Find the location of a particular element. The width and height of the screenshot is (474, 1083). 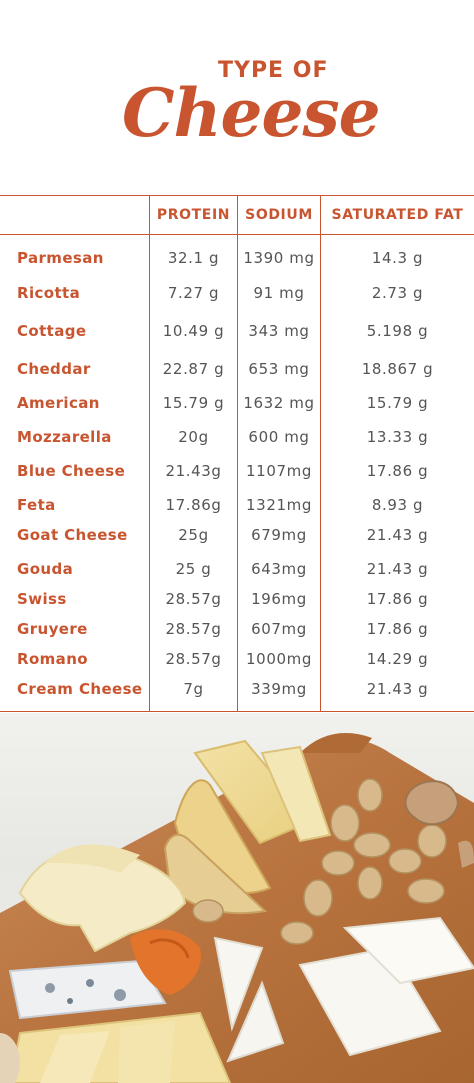

table-row: Cottage 10.49 g 343 mg 5.198 g is located at coordinates (237, 334).